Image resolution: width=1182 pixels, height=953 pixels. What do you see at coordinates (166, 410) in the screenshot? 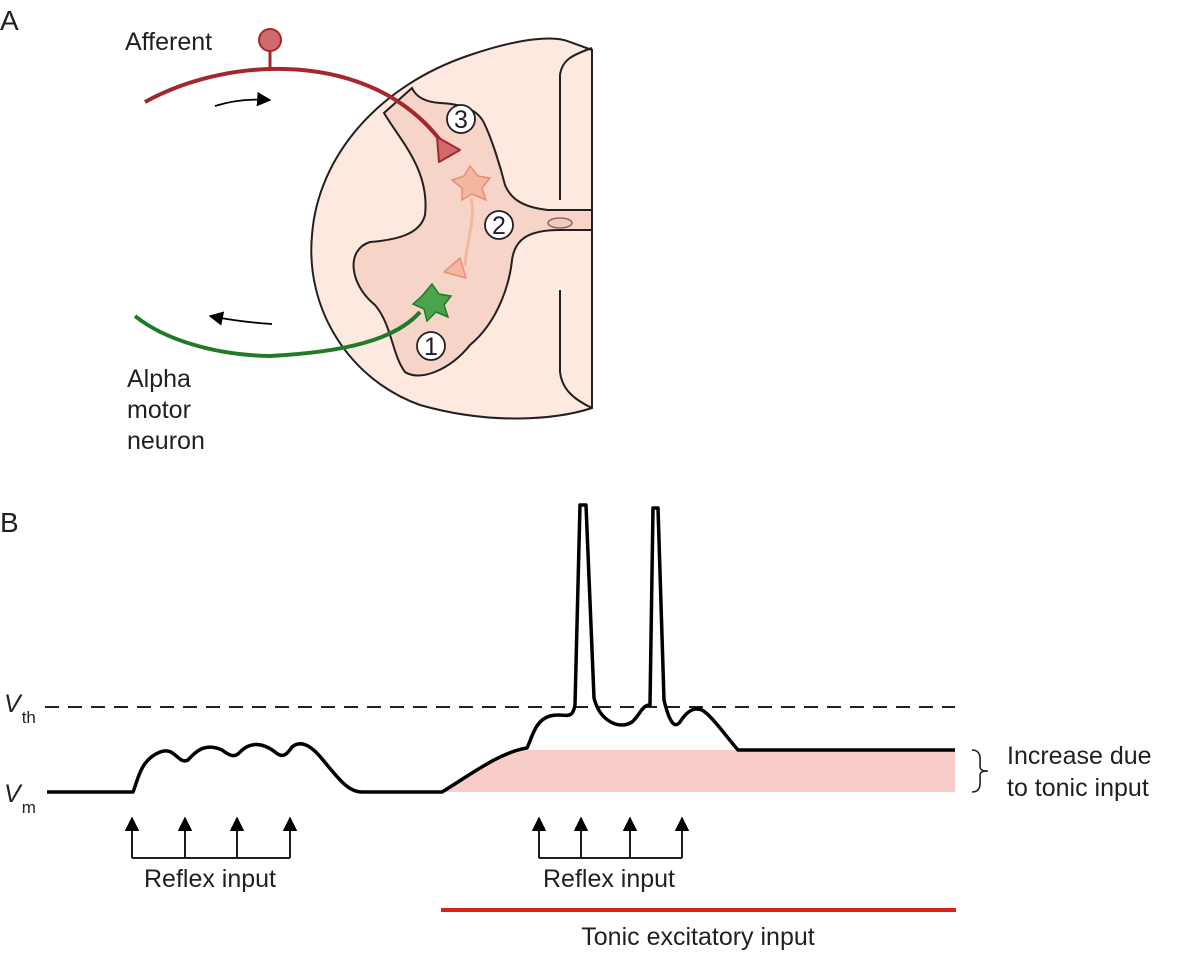
I see `motor-neuron-label: Alpha motor neuron` at bounding box center [166, 410].